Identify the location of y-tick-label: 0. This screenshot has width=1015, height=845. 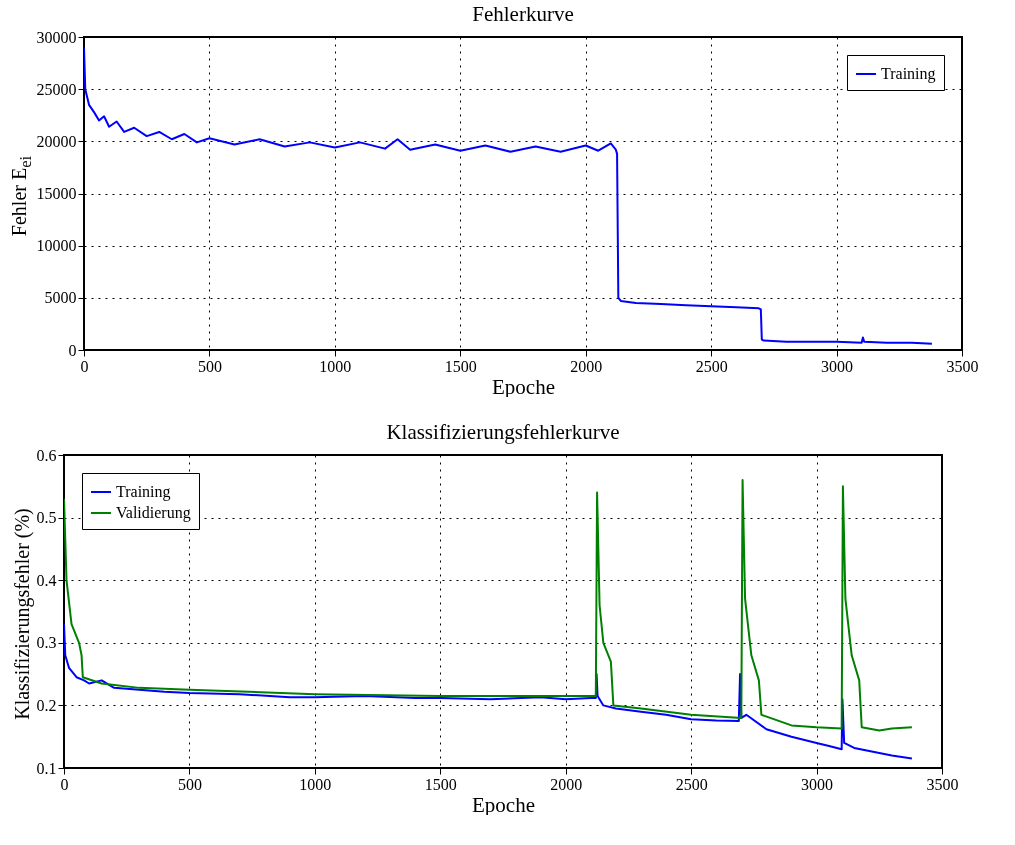
(72, 350).